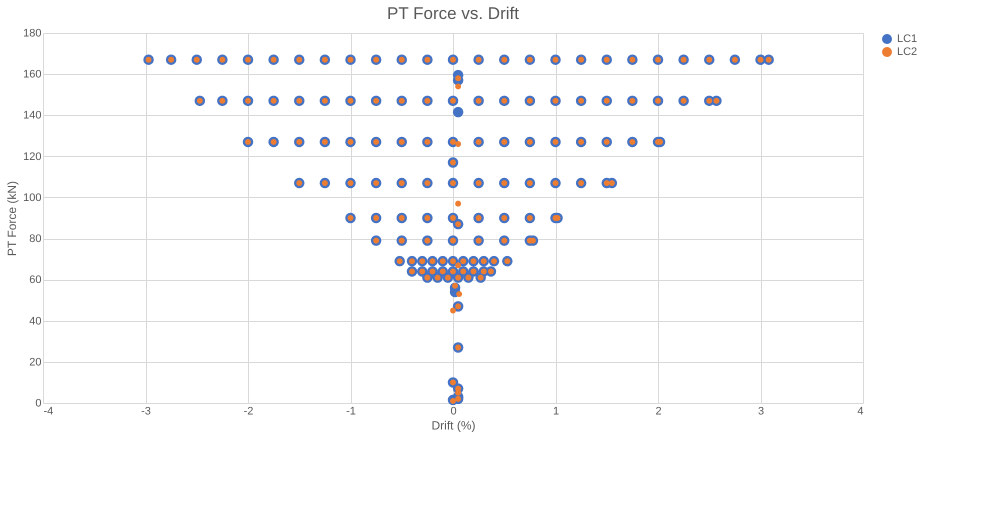 Image resolution: width=999 pixels, height=507 pixels. What do you see at coordinates (454, 425) in the screenshot?
I see `x-axis-title: Drift (%)` at bounding box center [454, 425].